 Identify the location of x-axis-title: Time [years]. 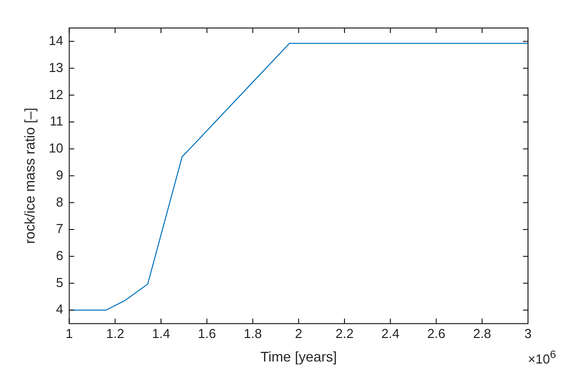
(298, 356).